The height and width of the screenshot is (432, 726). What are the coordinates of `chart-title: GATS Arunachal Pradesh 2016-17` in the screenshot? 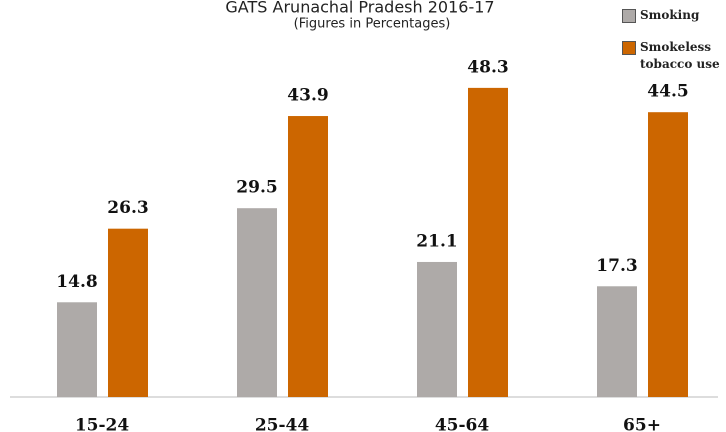 It's located at (359, 8).